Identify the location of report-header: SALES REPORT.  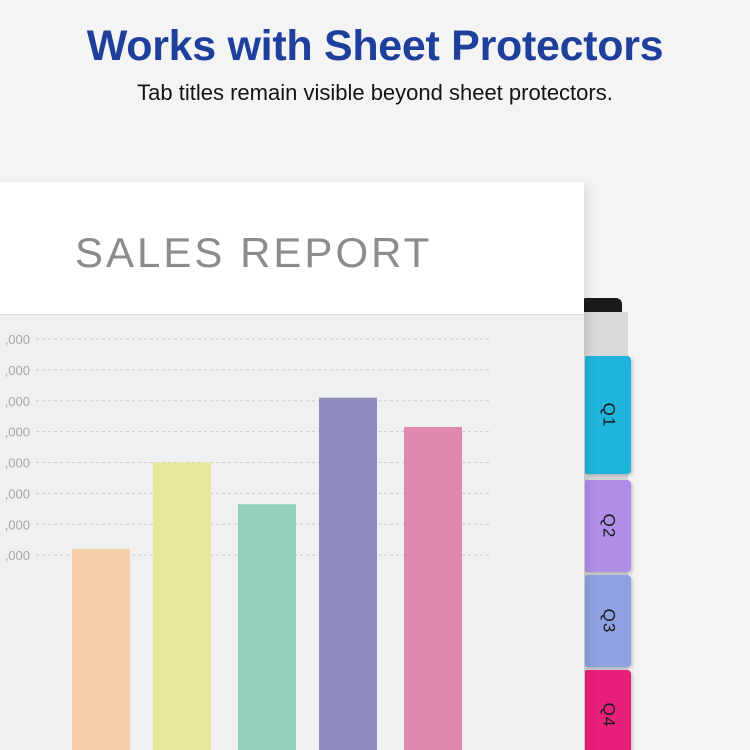
(292, 248).